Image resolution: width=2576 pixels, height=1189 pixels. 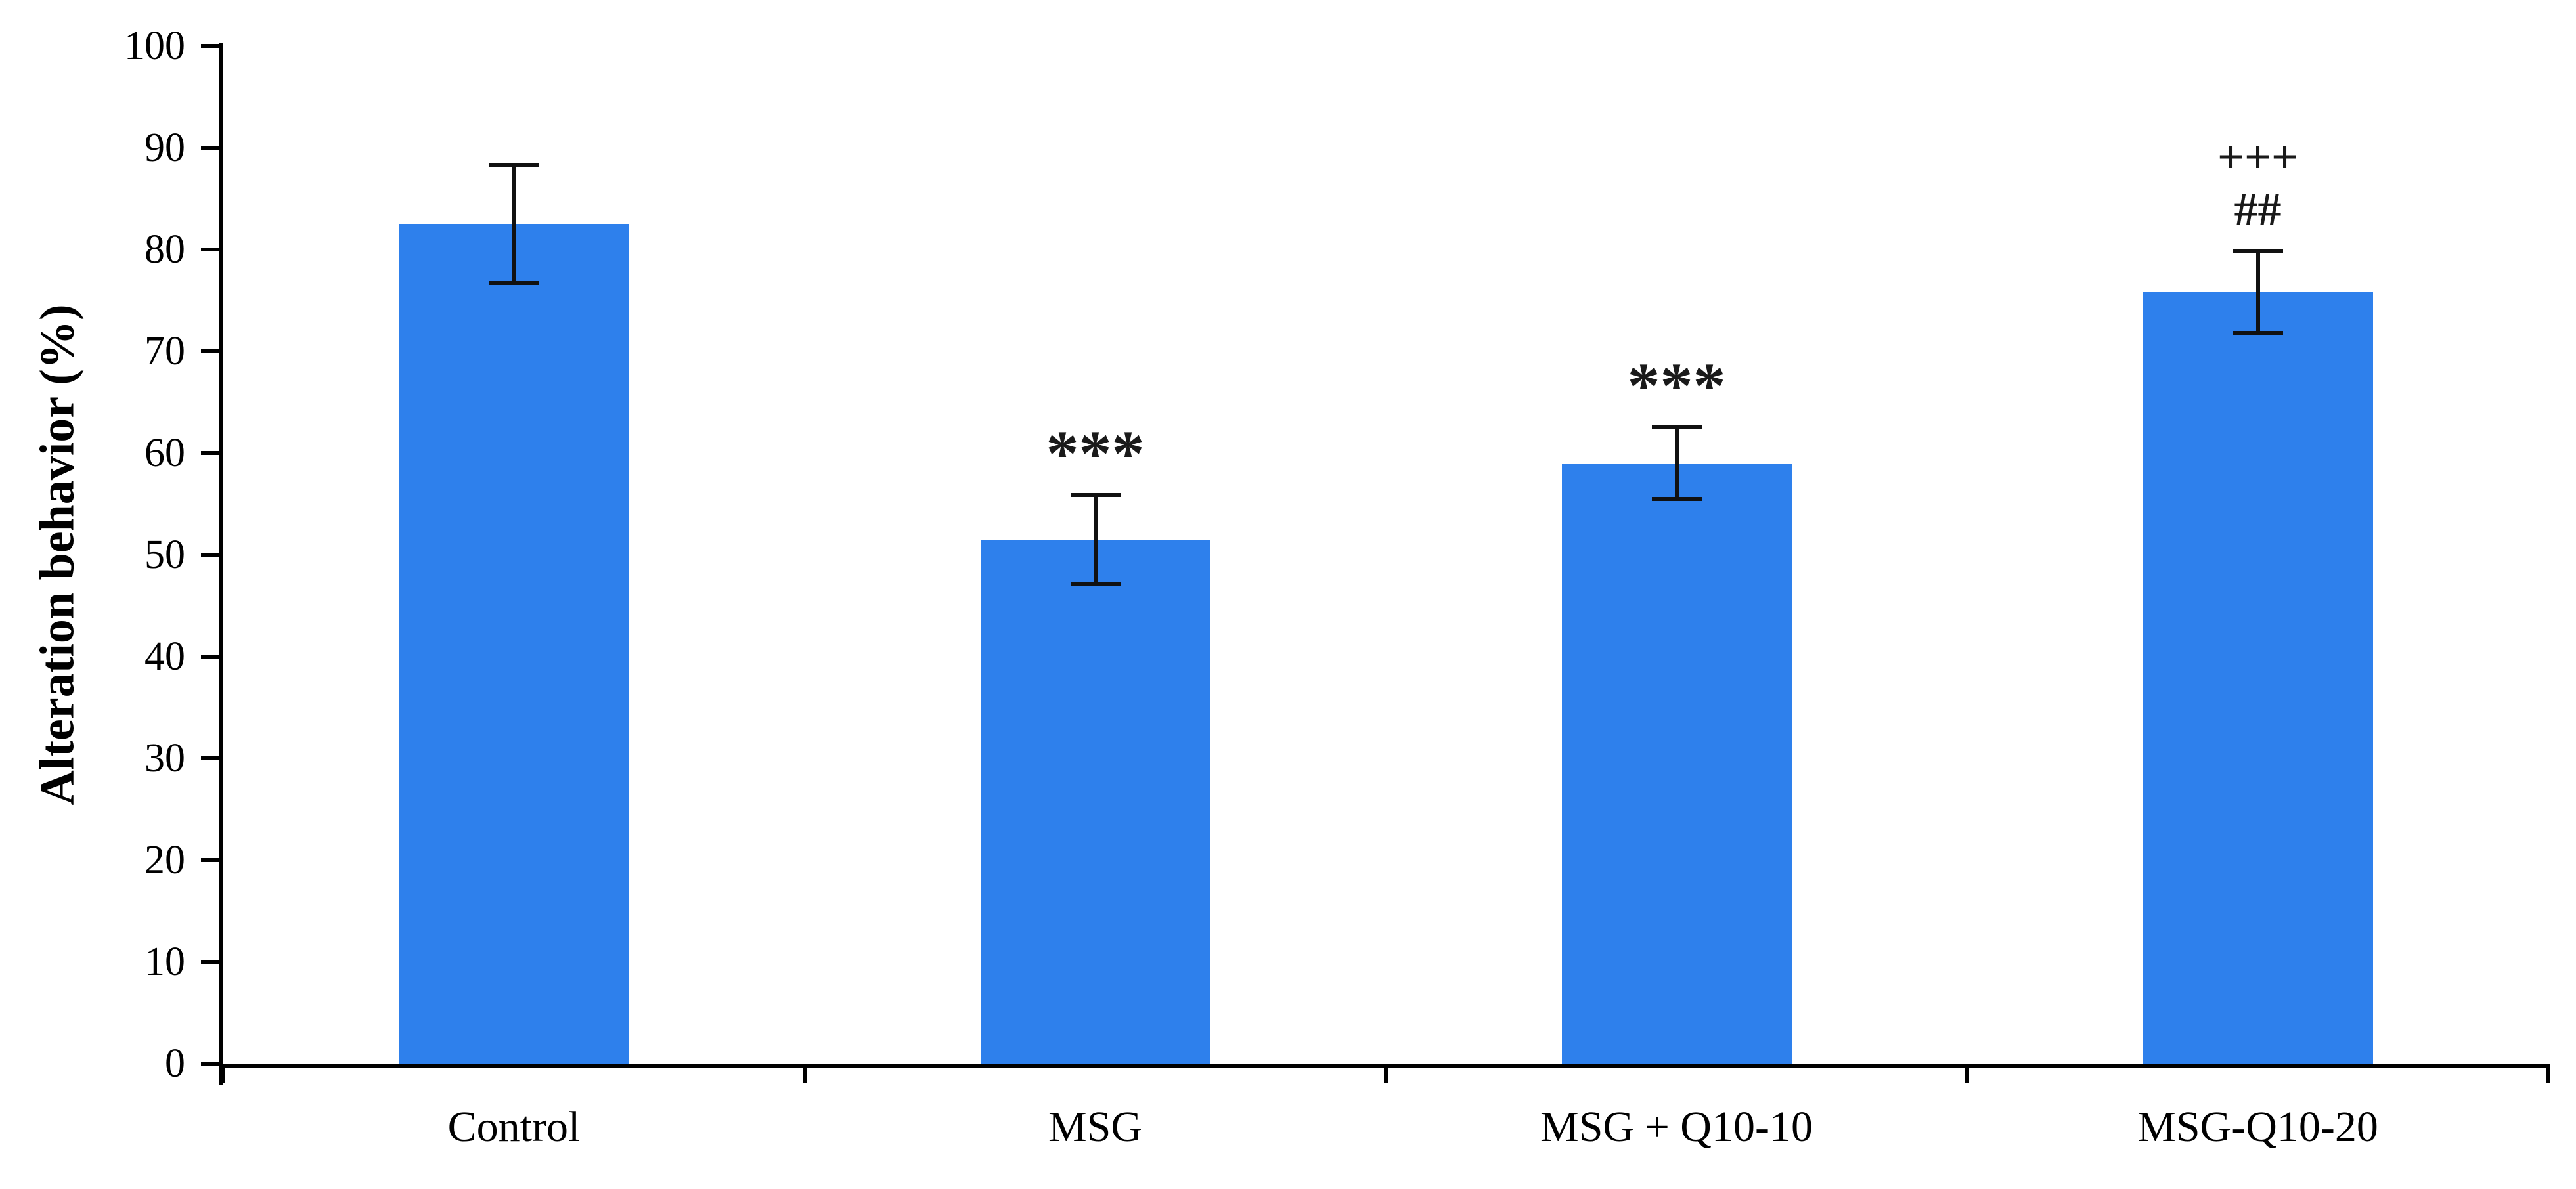 I want to click on y-tick-label: 70, so click(x=164, y=351).